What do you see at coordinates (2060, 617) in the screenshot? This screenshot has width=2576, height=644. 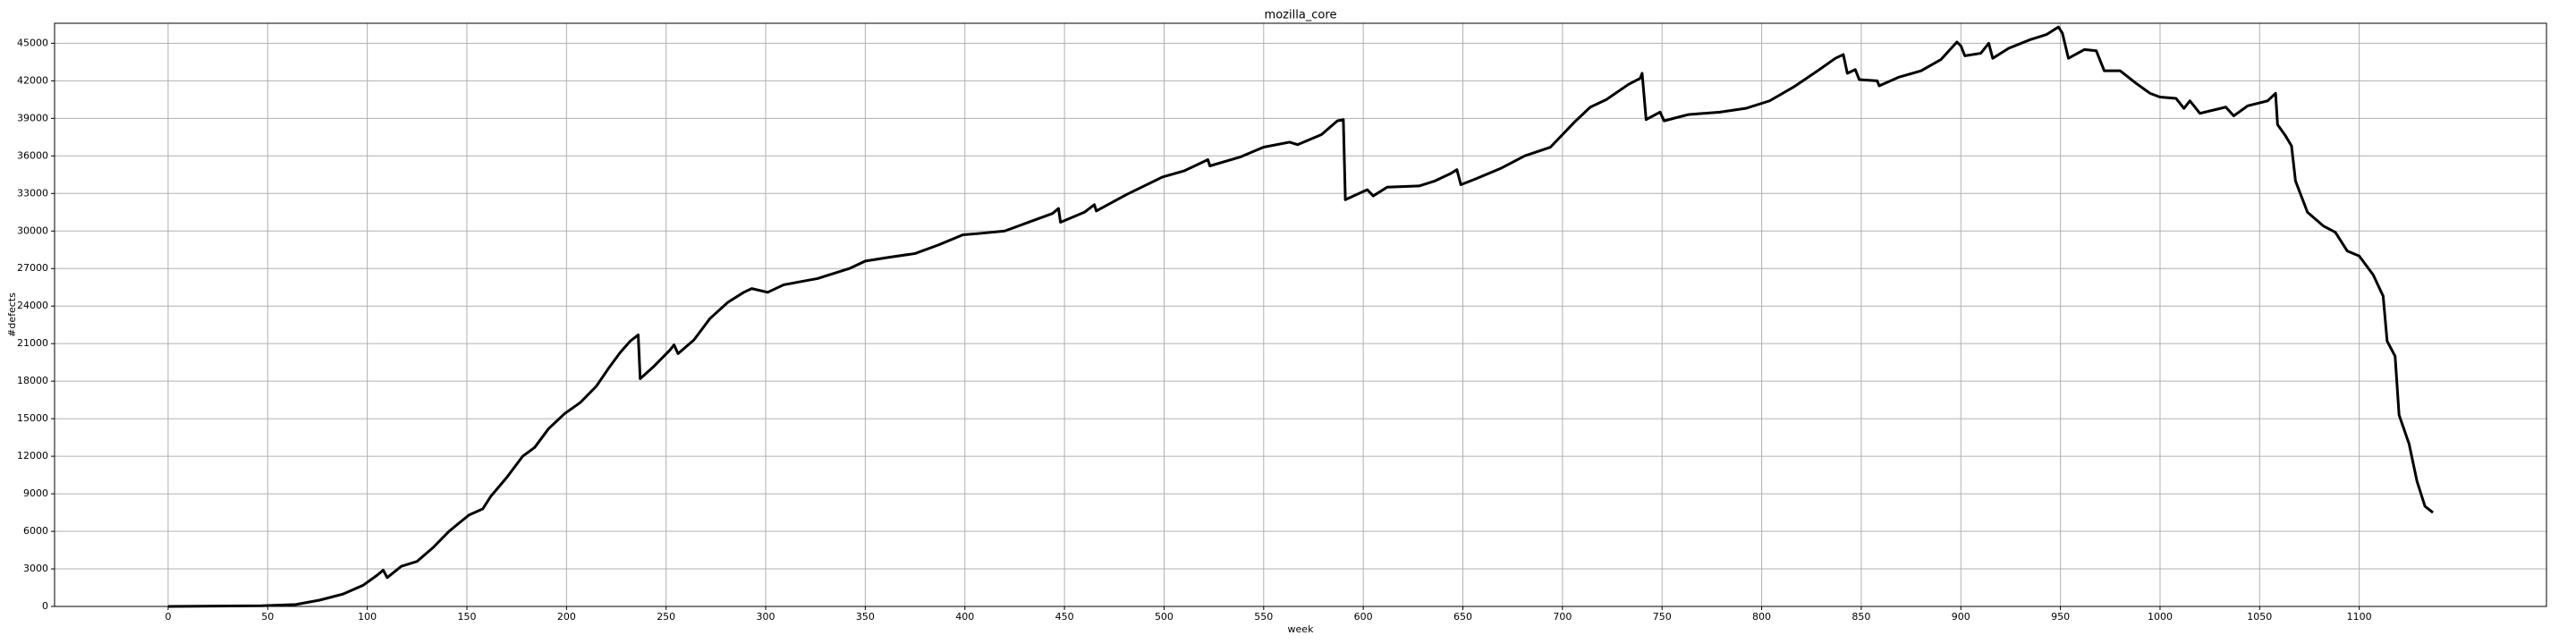 I see `x-tick-label: 950` at bounding box center [2060, 617].